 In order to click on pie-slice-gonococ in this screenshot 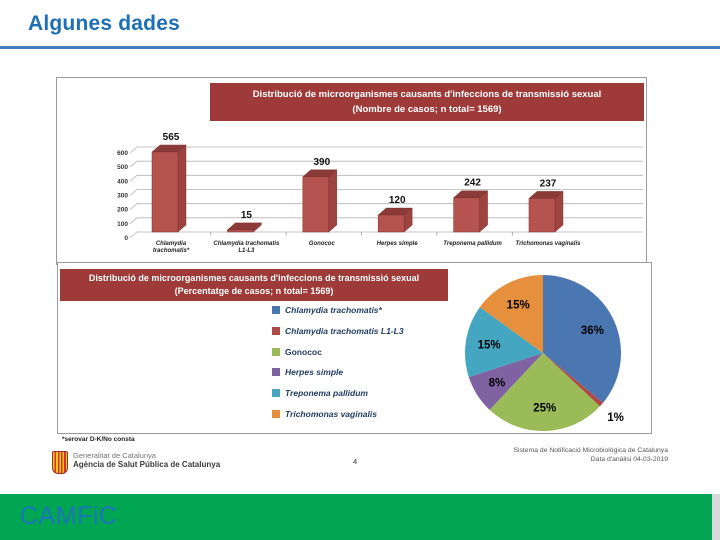, I will do `click(544, 392)`.